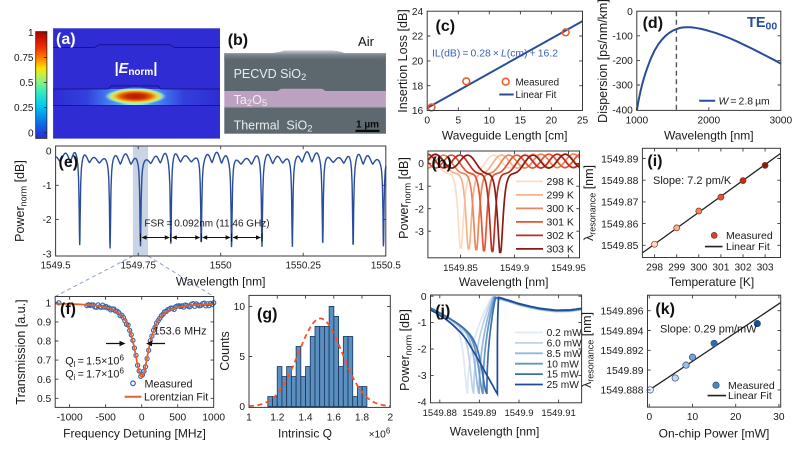  Describe the element at coordinates (238, 40) in the screenshot. I see `svg-text: (b)` at that location.